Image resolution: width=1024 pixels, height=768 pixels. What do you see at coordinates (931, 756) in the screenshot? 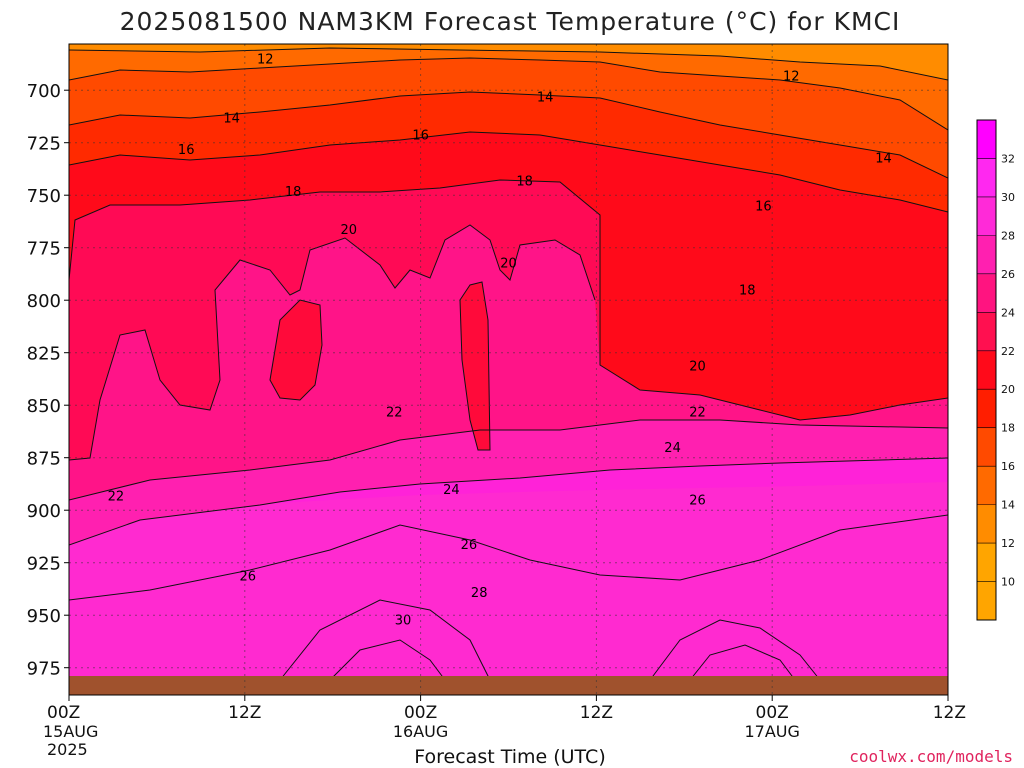
I see `credit-text: coolwx.com/models` at bounding box center [931, 756].